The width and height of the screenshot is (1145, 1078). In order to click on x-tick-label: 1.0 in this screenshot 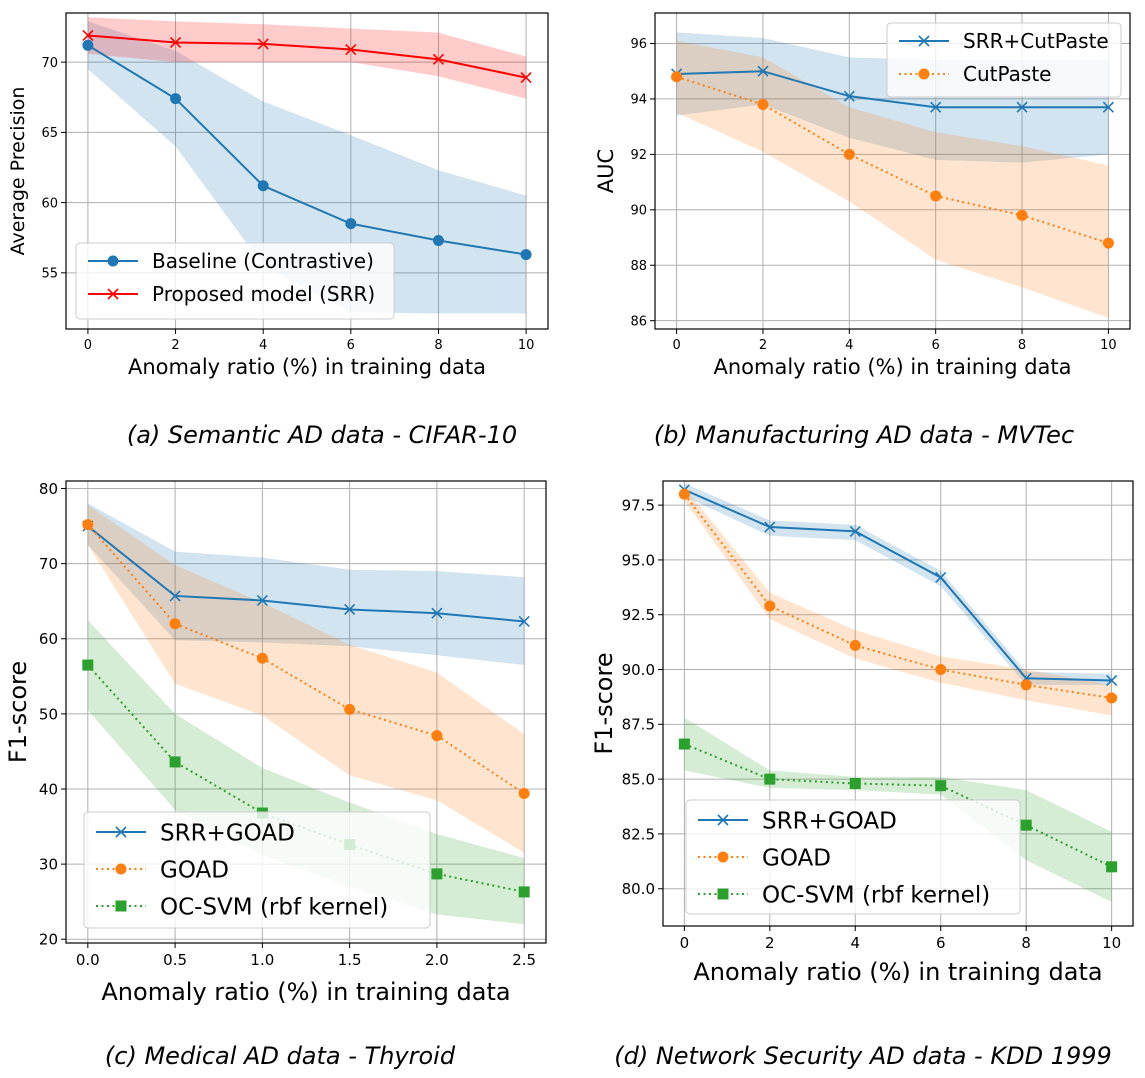, I will do `click(262, 960)`.